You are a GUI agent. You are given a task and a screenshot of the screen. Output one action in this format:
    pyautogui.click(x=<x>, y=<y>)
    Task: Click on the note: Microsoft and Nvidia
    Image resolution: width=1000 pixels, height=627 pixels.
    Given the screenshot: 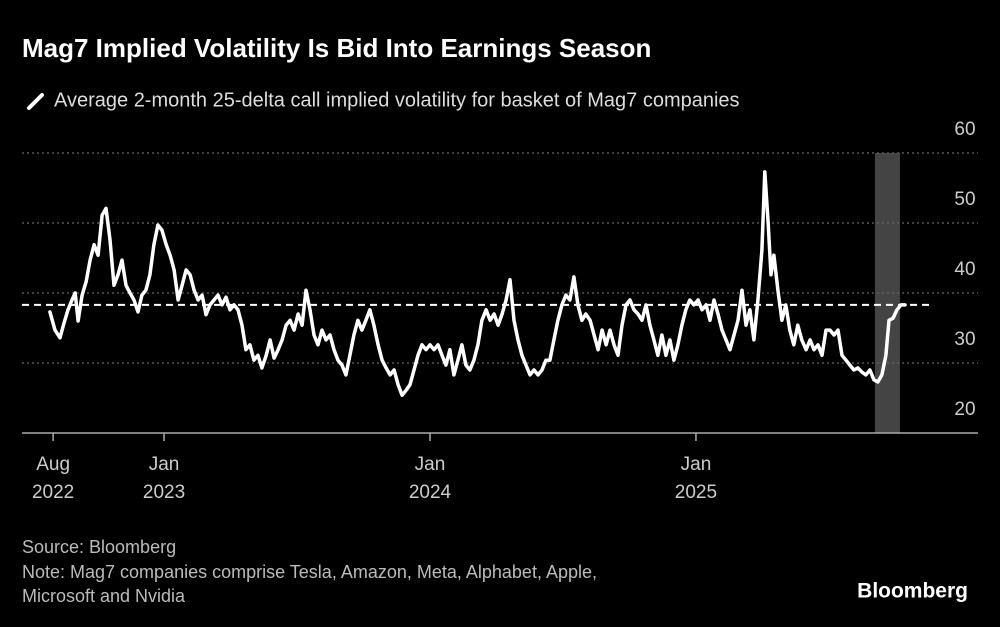 What is the action you would take?
    pyautogui.click(x=104, y=596)
    